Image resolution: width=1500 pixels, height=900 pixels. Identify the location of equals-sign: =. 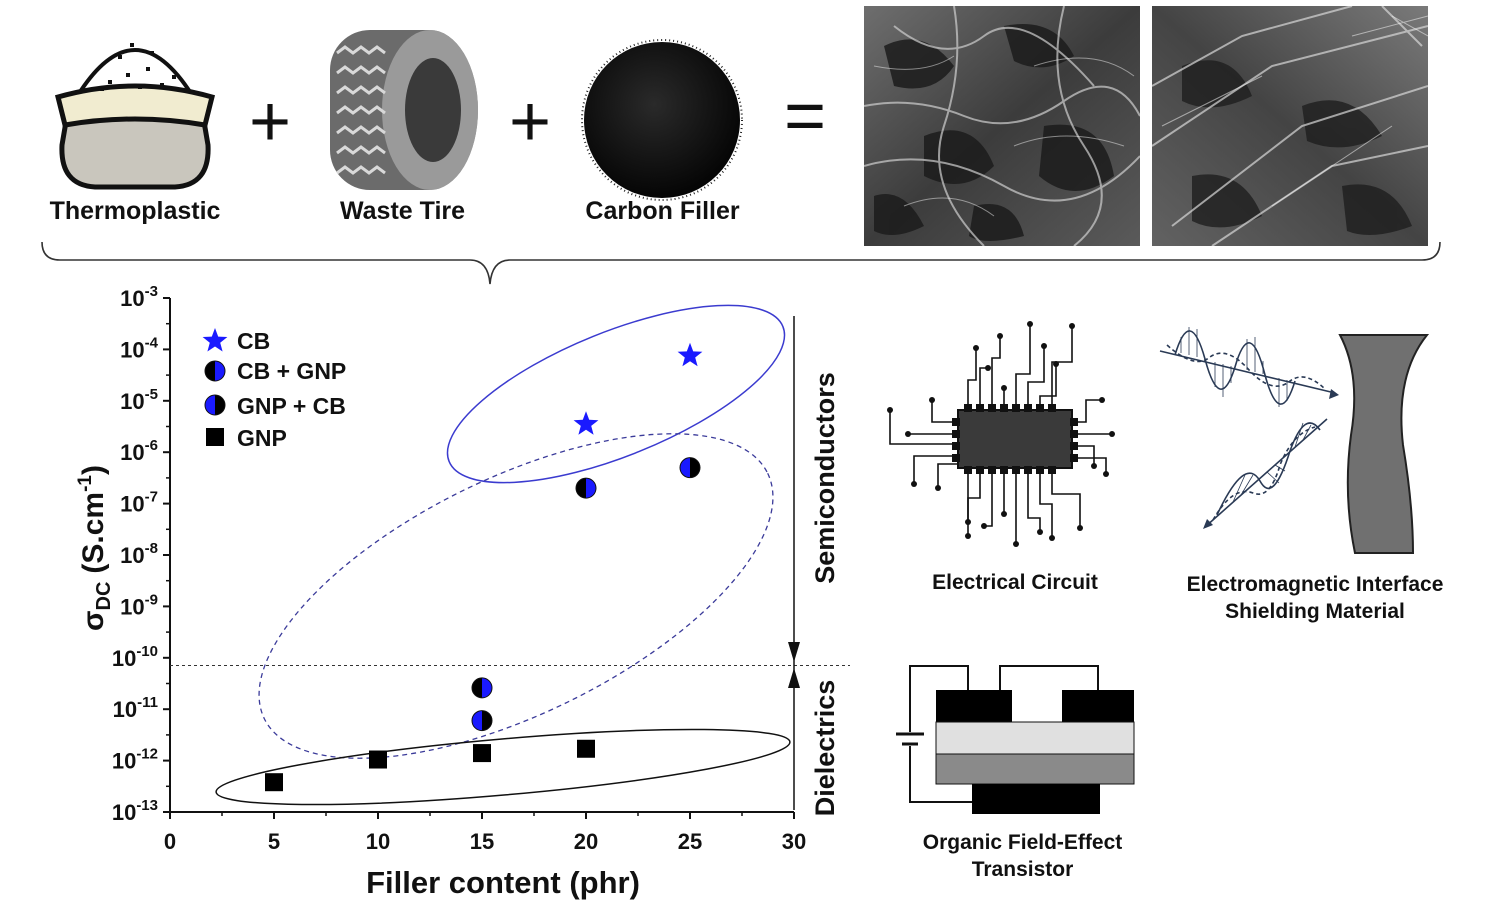
(805, 116).